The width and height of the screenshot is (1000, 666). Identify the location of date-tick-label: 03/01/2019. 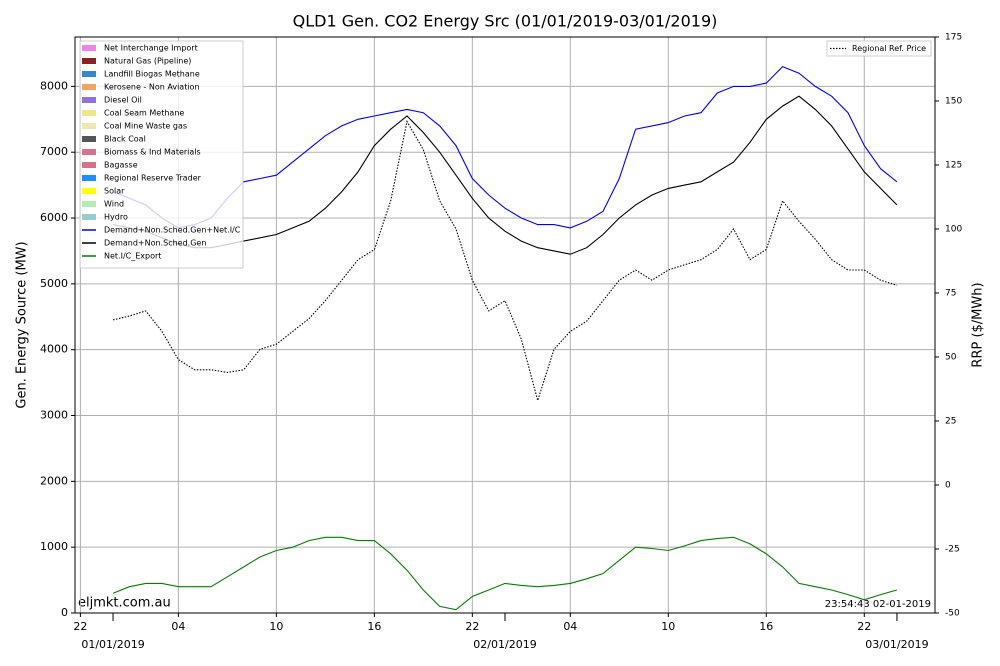
(896, 644).